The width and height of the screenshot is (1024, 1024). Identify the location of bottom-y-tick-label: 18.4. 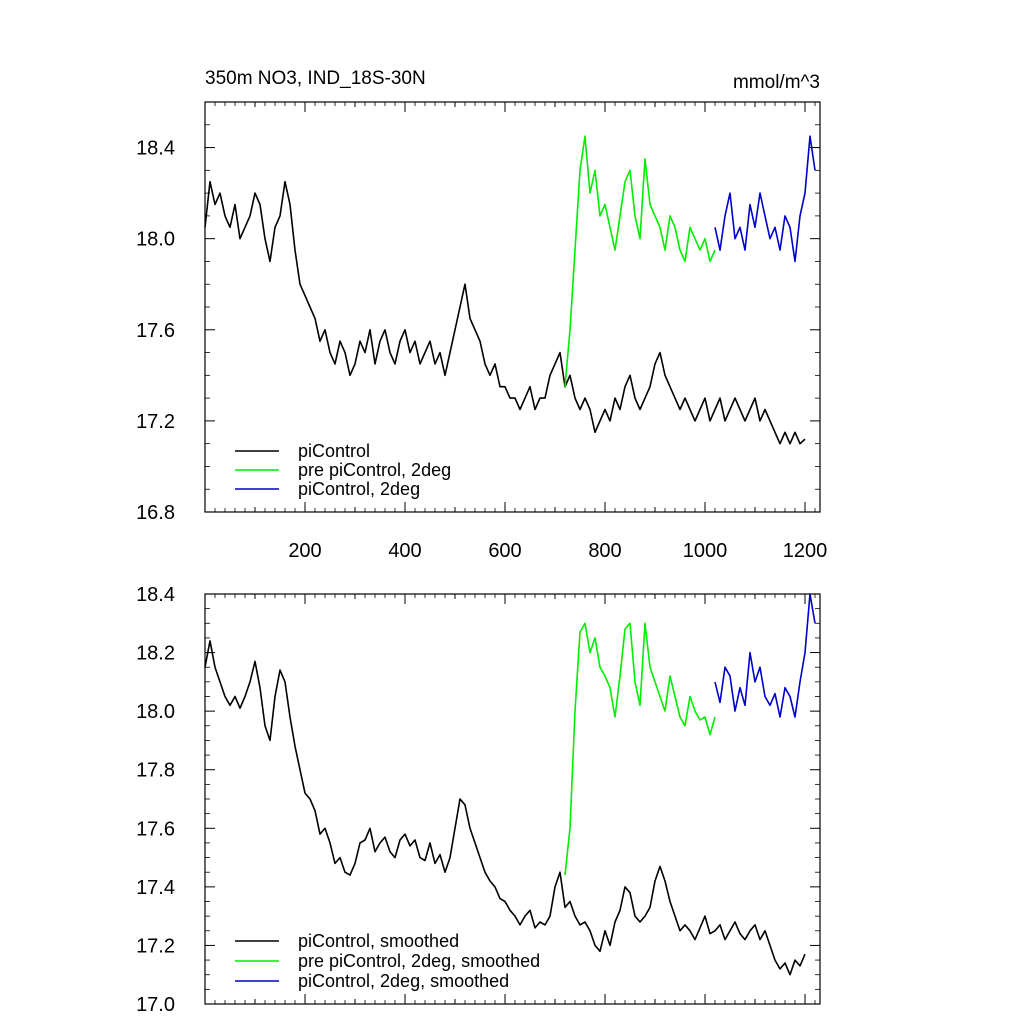
(155, 595).